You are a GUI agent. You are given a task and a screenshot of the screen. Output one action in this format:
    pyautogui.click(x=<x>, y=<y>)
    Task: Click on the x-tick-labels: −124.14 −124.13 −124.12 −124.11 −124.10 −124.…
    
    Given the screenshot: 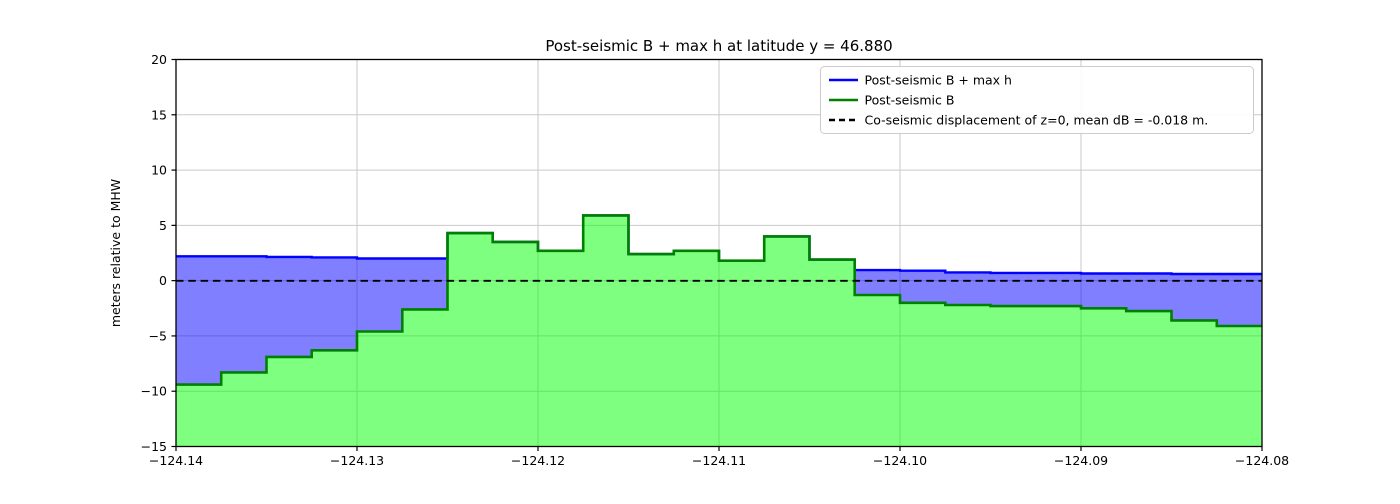 What is the action you would take?
    pyautogui.click(x=719, y=460)
    